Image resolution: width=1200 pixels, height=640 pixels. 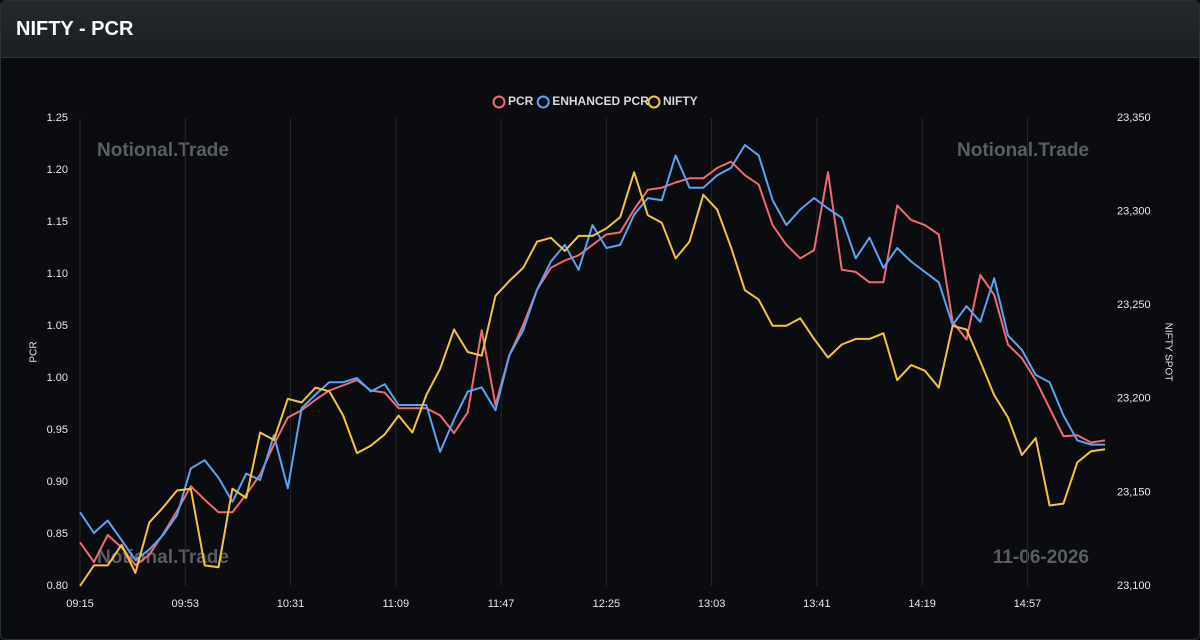 I want to click on y-tick-label: 0.95, so click(x=57, y=430).